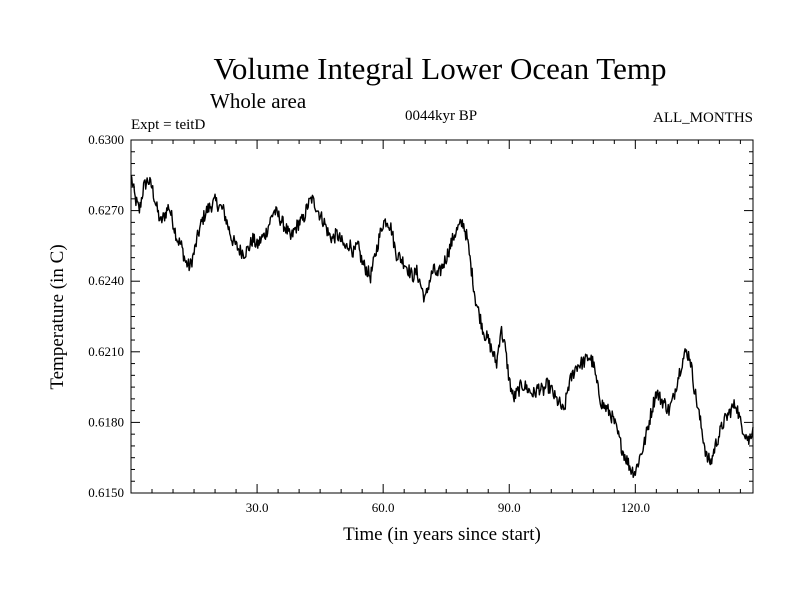 The width and height of the screenshot is (800, 600). I want to click on y-axis-tick-labels: 0.6150 0.6180 0.6210 0.6240 0.6270 0.6300, so click(106, 316).